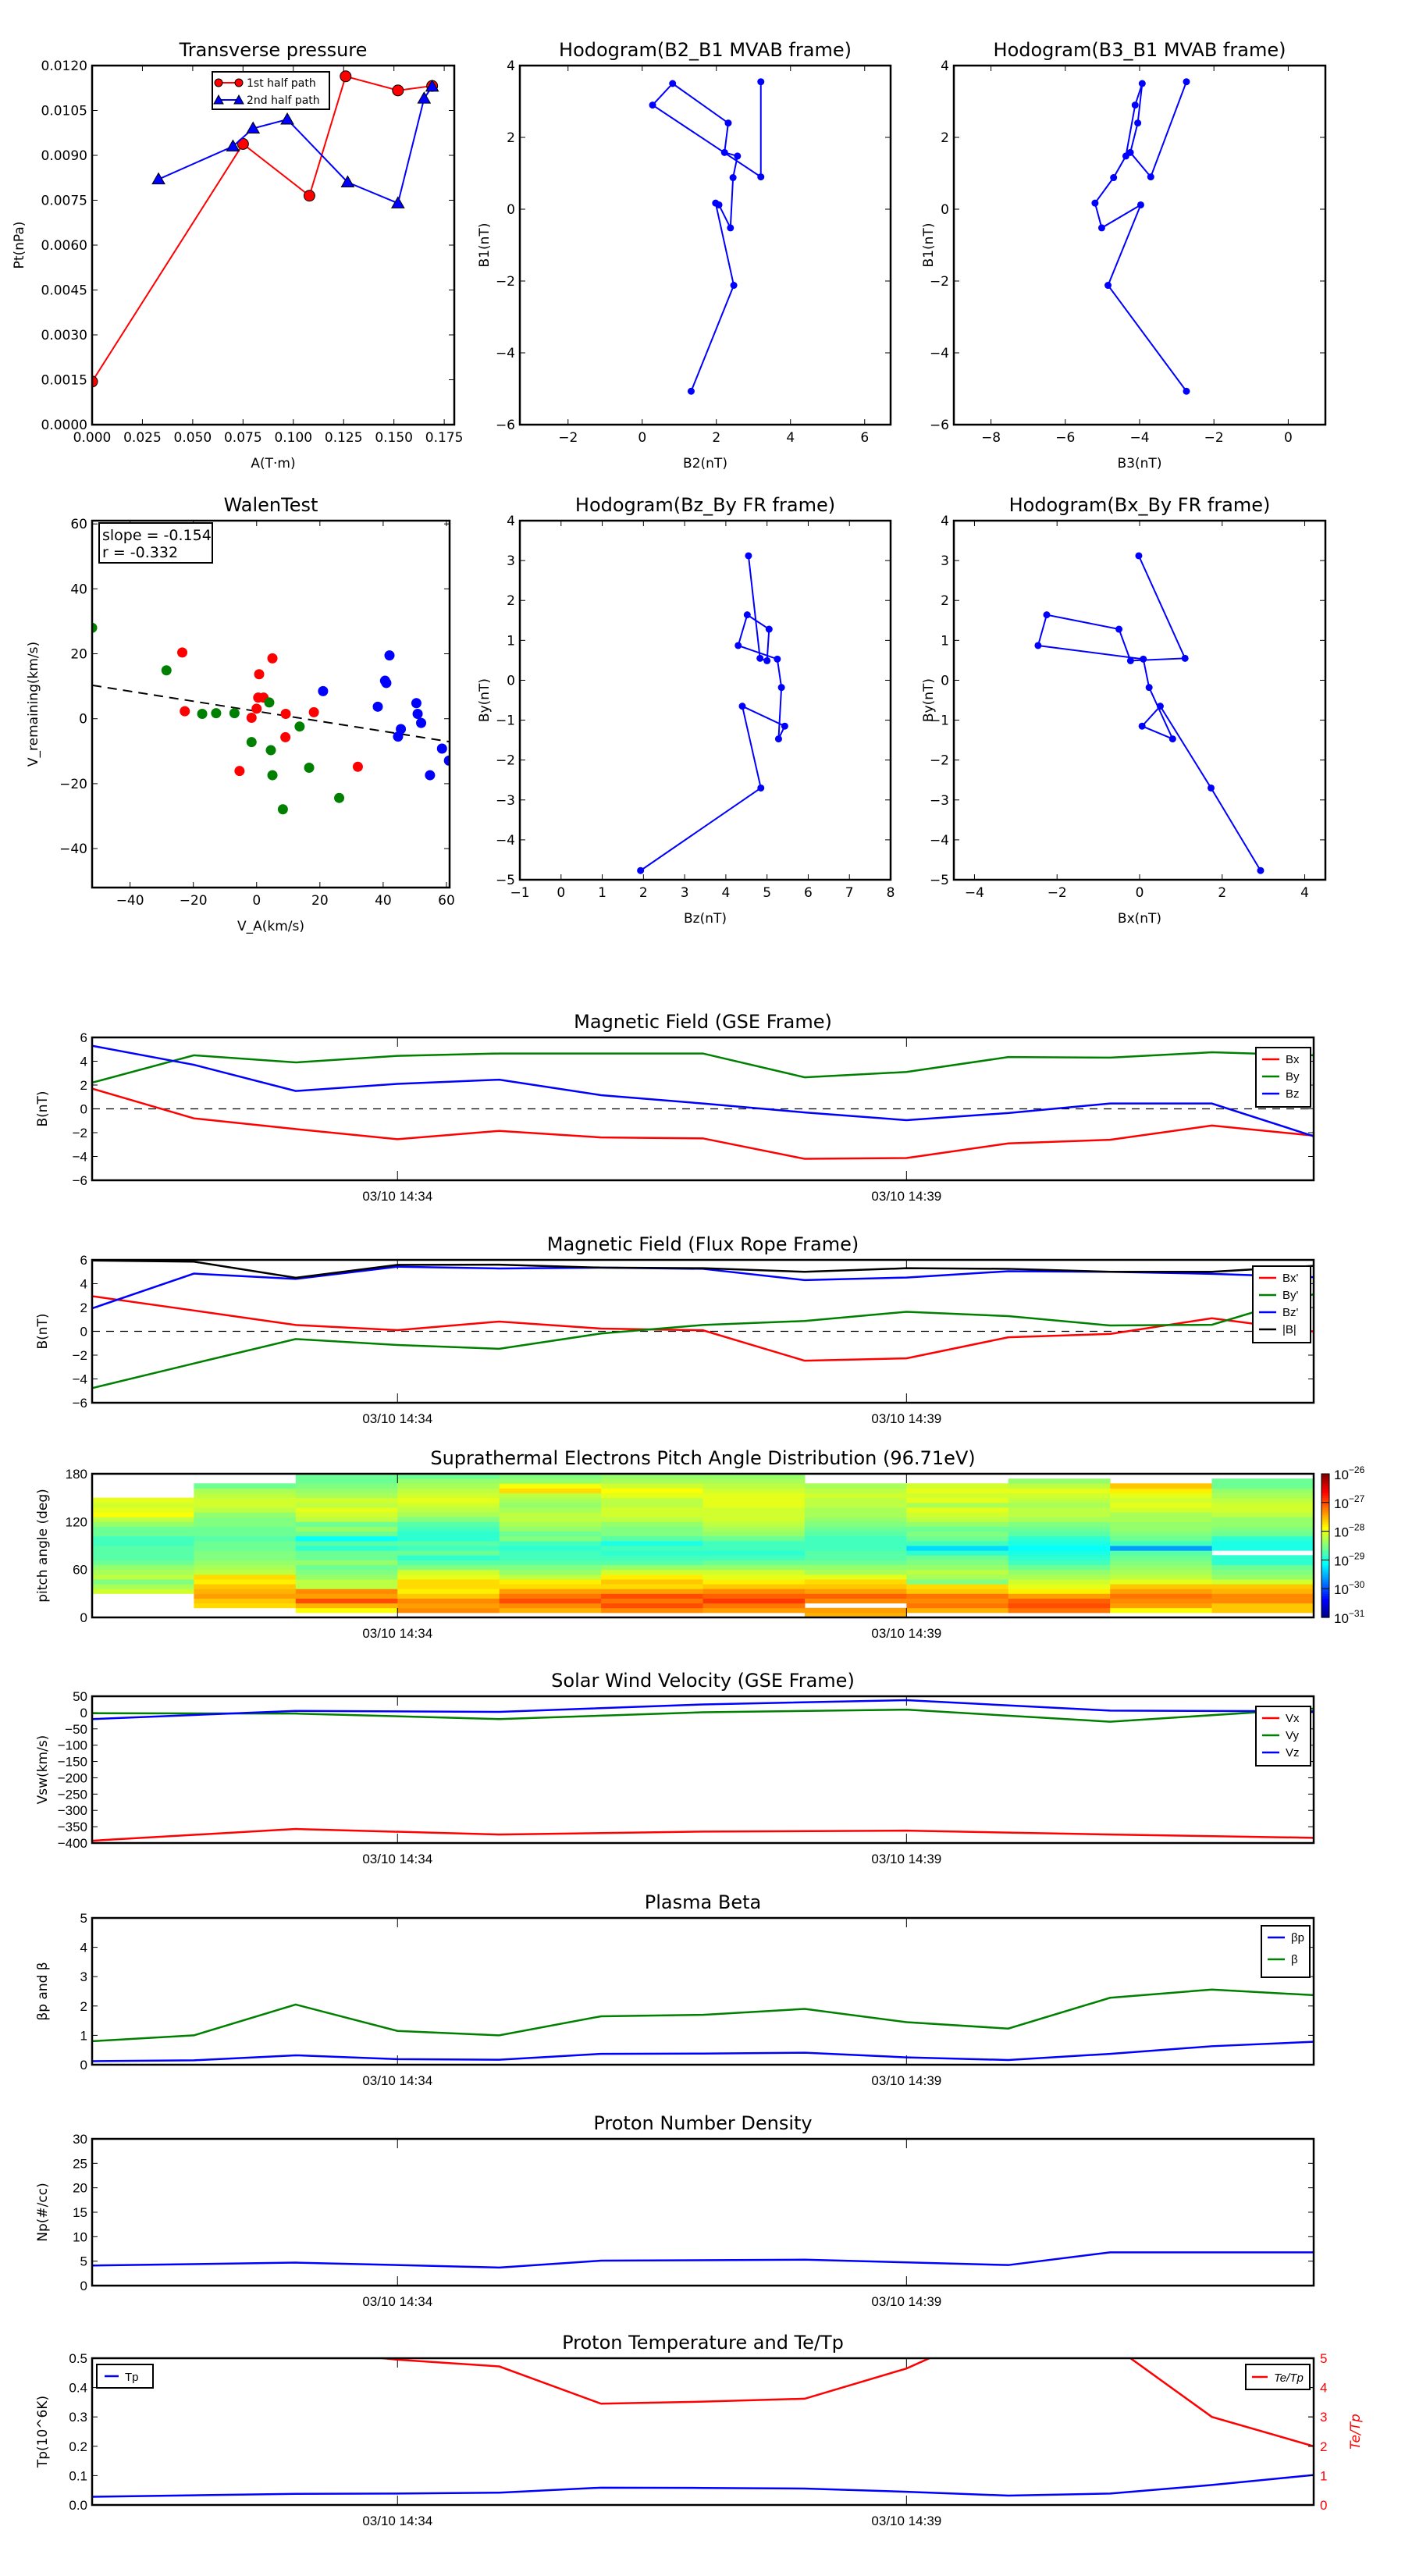 This screenshot has height=2576, width=1405. Describe the element at coordinates (703, 1244) in the screenshot. I see `chart-title: Magnetic Field (Flux Rope Frame)` at that location.